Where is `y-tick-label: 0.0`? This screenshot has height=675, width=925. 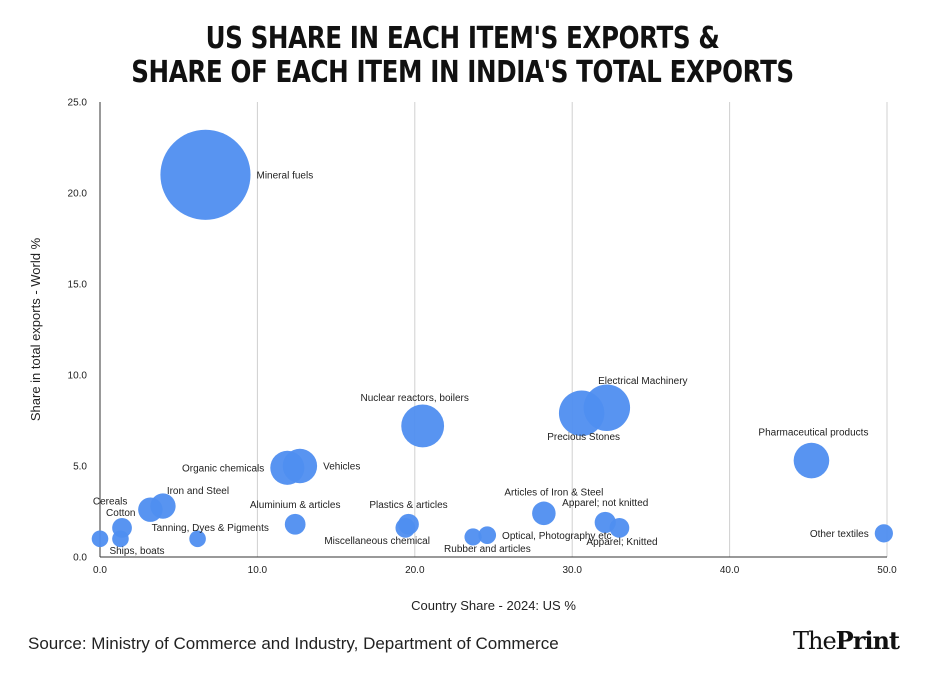
y-tick-label: 0.0 is located at coordinates (80, 558).